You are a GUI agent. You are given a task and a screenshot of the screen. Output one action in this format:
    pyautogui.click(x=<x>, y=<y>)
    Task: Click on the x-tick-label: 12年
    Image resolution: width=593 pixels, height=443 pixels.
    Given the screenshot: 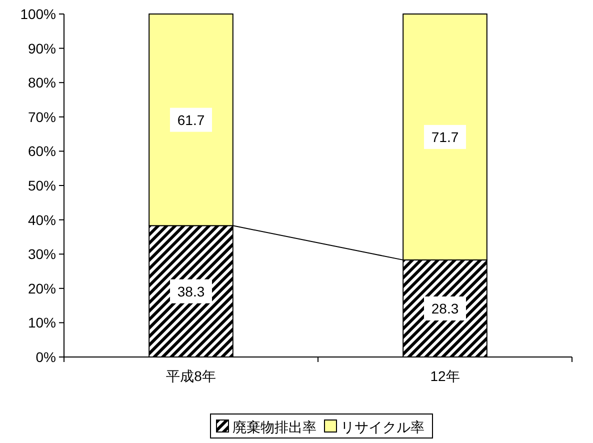 What is the action you would take?
    pyautogui.click(x=445, y=376)
    